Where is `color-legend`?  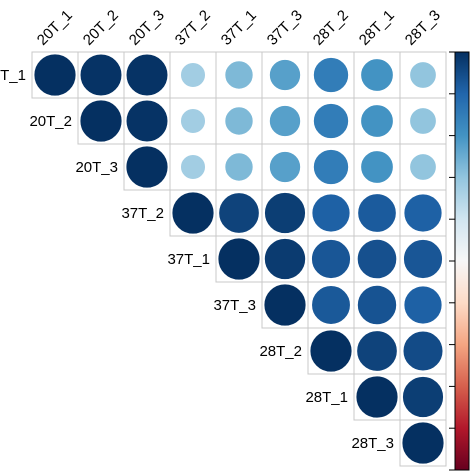 color-legend is located at coordinates (459, 261).